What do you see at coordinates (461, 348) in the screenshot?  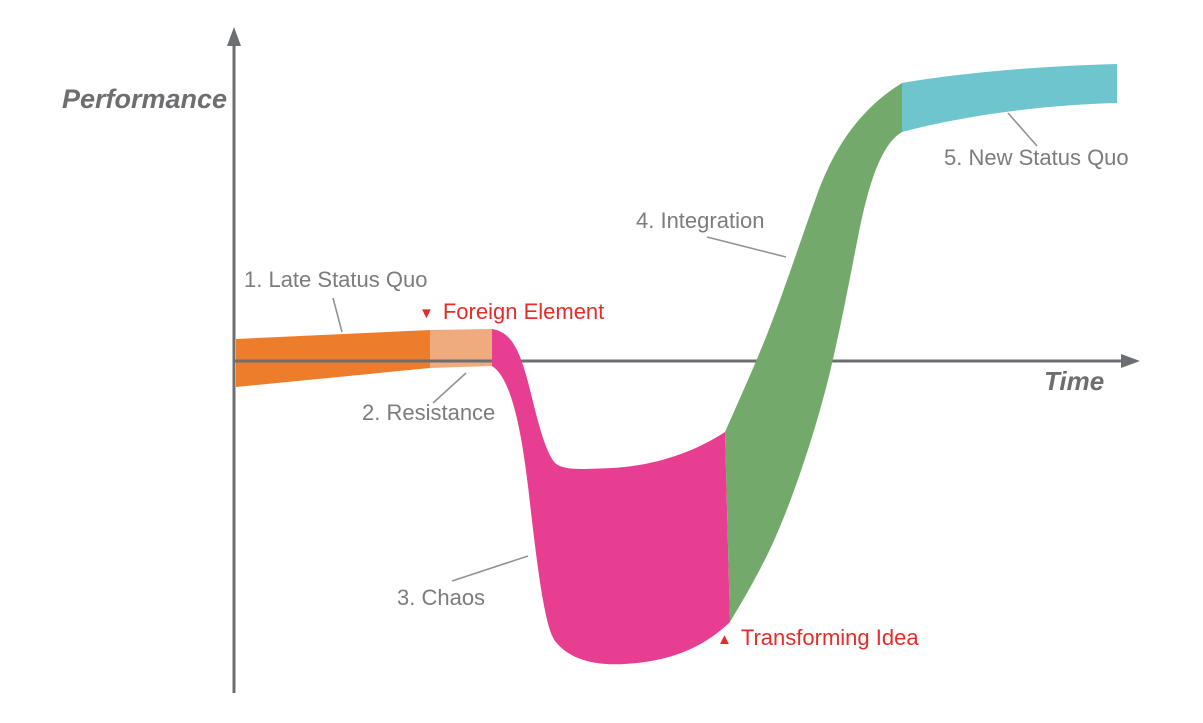 I see `phase-band-resistance` at bounding box center [461, 348].